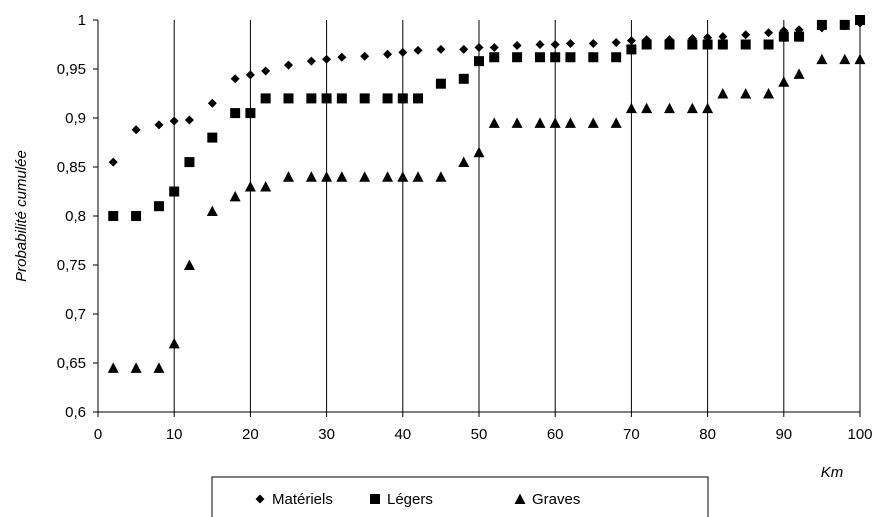 This screenshot has width=882, height=517. I want to click on x-tick-label: 30, so click(326, 434).